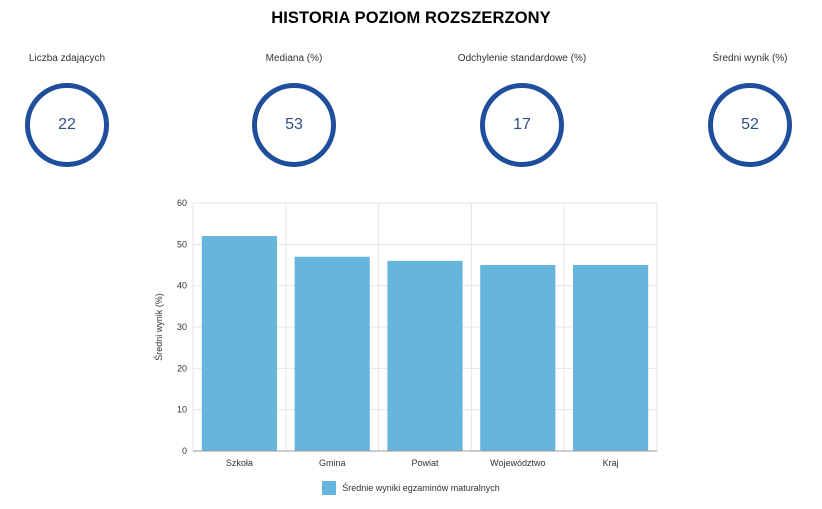 Image resolution: width=822 pixels, height=509 pixels. I want to click on stat-ring: 17, so click(522, 125).